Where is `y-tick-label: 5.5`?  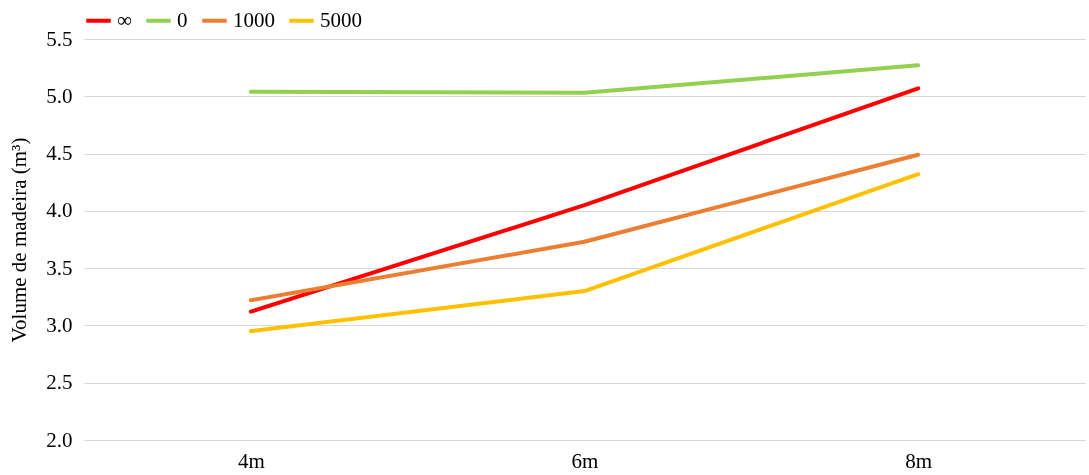
y-tick-label: 5.5 is located at coordinates (59, 38).